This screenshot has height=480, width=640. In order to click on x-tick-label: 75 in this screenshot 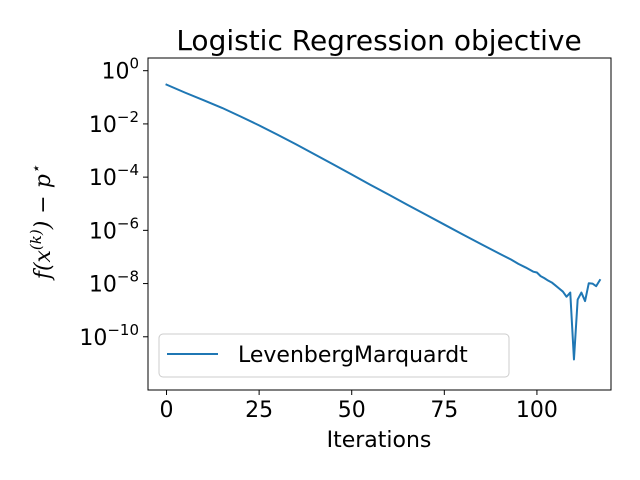, I will do `click(444, 410)`.